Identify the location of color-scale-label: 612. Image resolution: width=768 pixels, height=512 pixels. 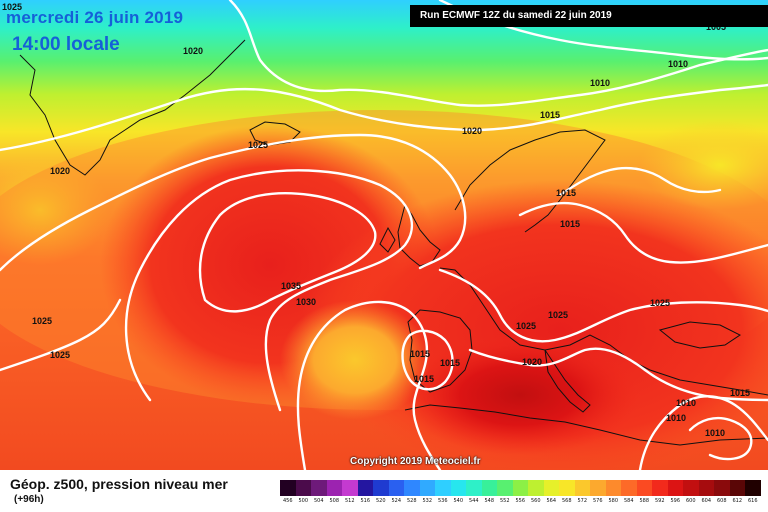
(737, 501).